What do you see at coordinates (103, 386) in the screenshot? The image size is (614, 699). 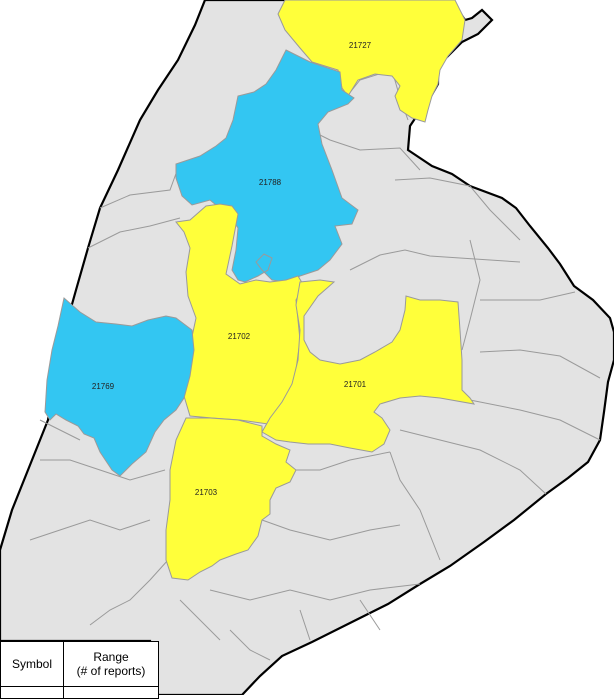 I see `zip-label-21769: 21769` at bounding box center [103, 386].